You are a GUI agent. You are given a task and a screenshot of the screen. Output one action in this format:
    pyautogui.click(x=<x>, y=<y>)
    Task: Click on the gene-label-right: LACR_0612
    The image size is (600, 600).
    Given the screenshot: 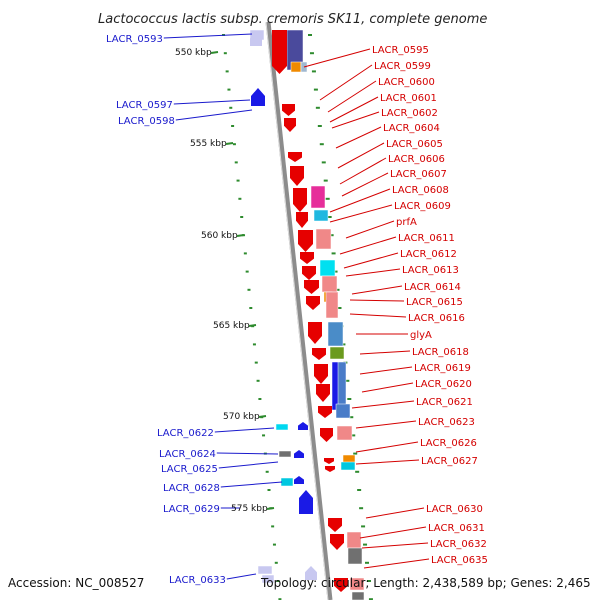 What is the action you would take?
    pyautogui.click(x=428, y=254)
    